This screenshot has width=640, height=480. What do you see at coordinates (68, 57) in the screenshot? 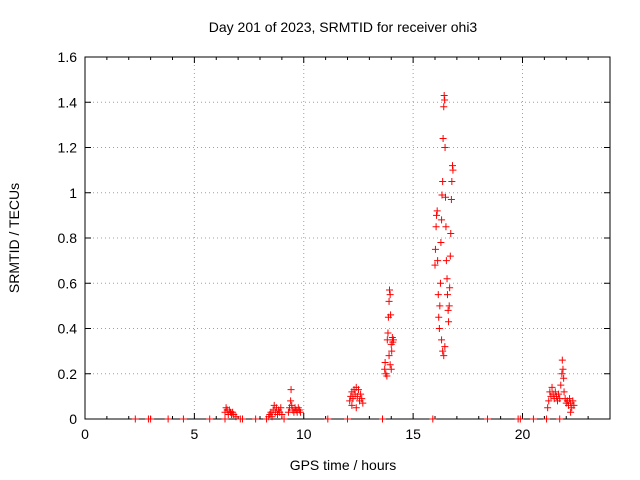
I see `y-tick-label: 1.6` at bounding box center [68, 57].